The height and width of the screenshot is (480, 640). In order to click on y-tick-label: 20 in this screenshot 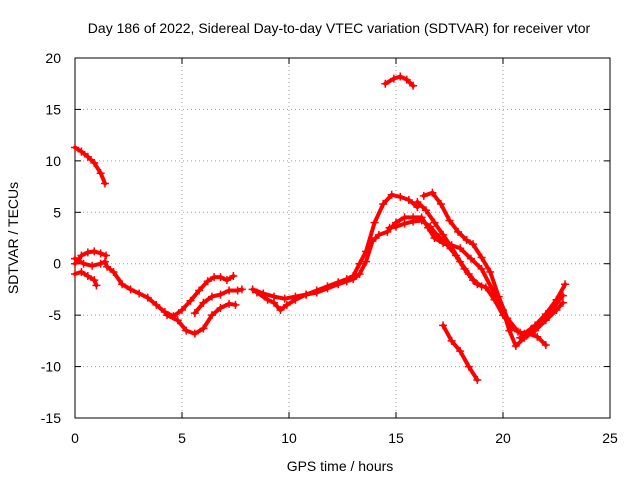, I will do `click(53, 58)`.